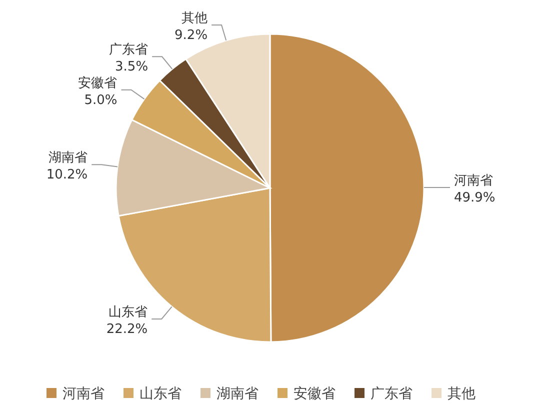  Describe the element at coordinates (473, 180) in the screenshot. I see `slice-label: 河南省` at that location.